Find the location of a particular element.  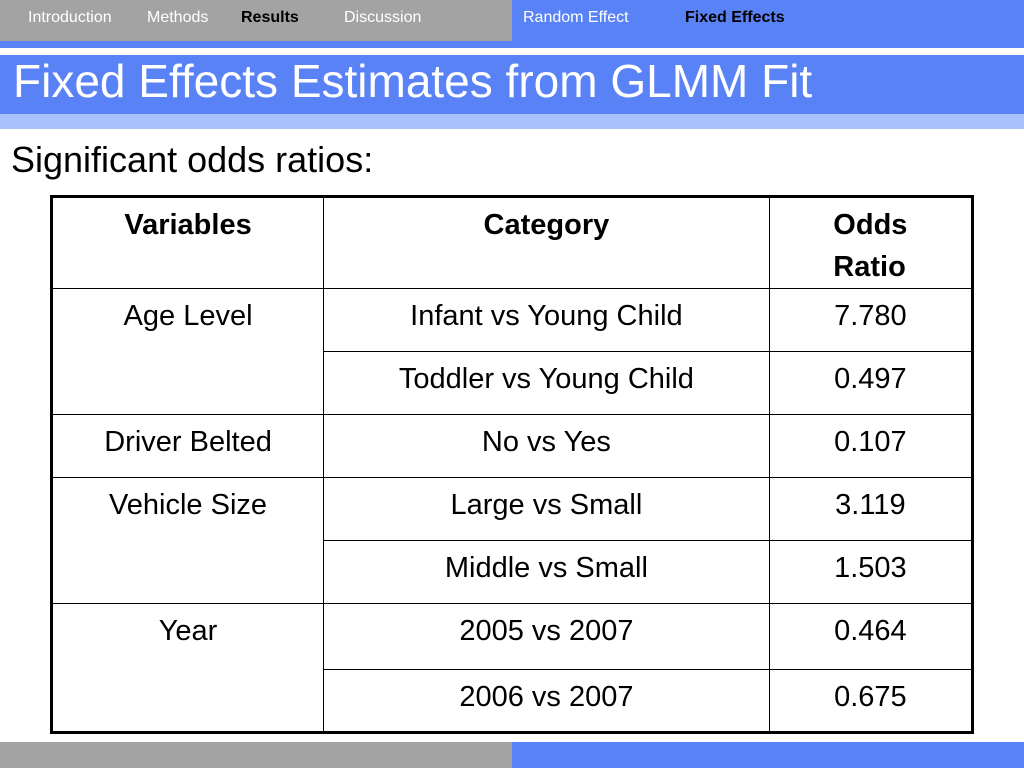

variable-cell: Vehicle Size is located at coordinates (187, 540).